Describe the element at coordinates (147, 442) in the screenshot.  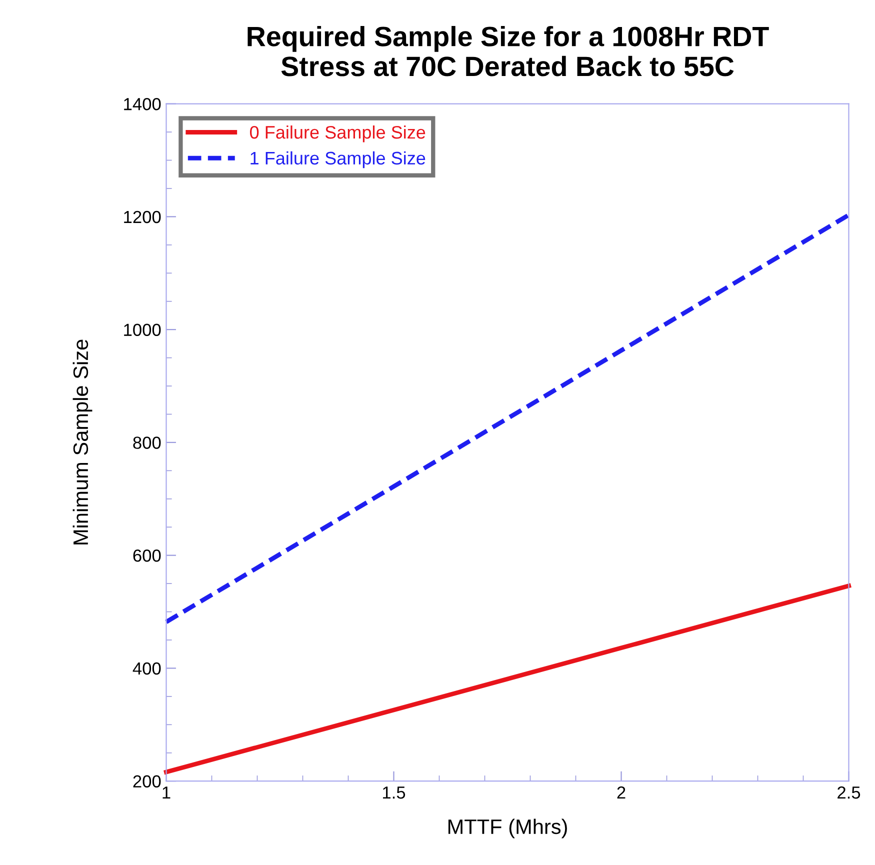
I see `y-tick-label: 800` at that location.